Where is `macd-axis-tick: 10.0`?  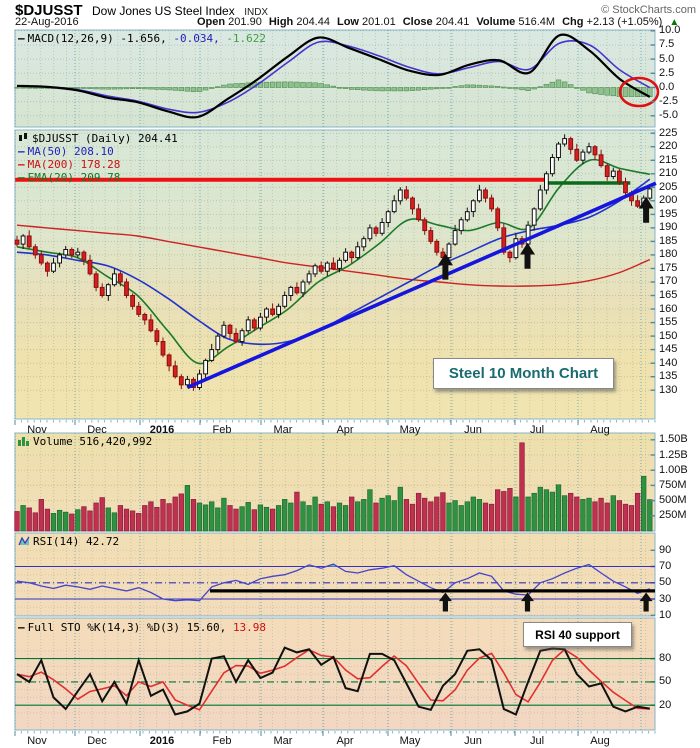 macd-axis-tick: 10.0 is located at coordinates (670, 30).